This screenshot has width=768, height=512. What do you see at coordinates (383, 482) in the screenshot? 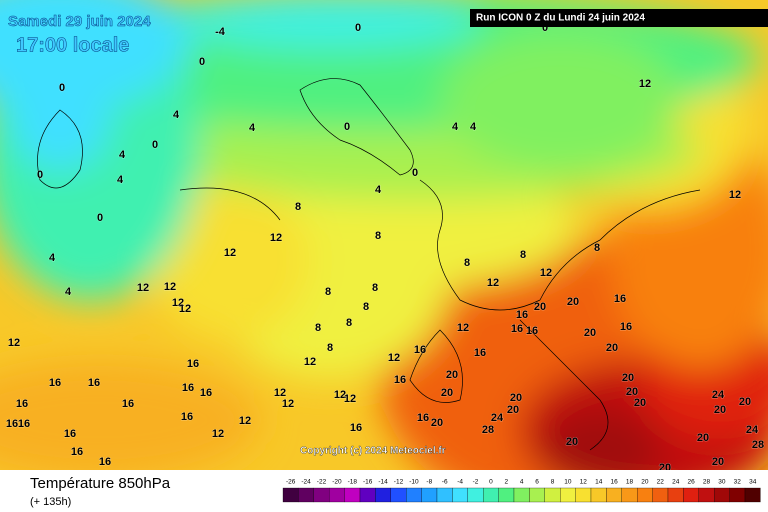
I see `colorbar-label: -14` at bounding box center [383, 482].